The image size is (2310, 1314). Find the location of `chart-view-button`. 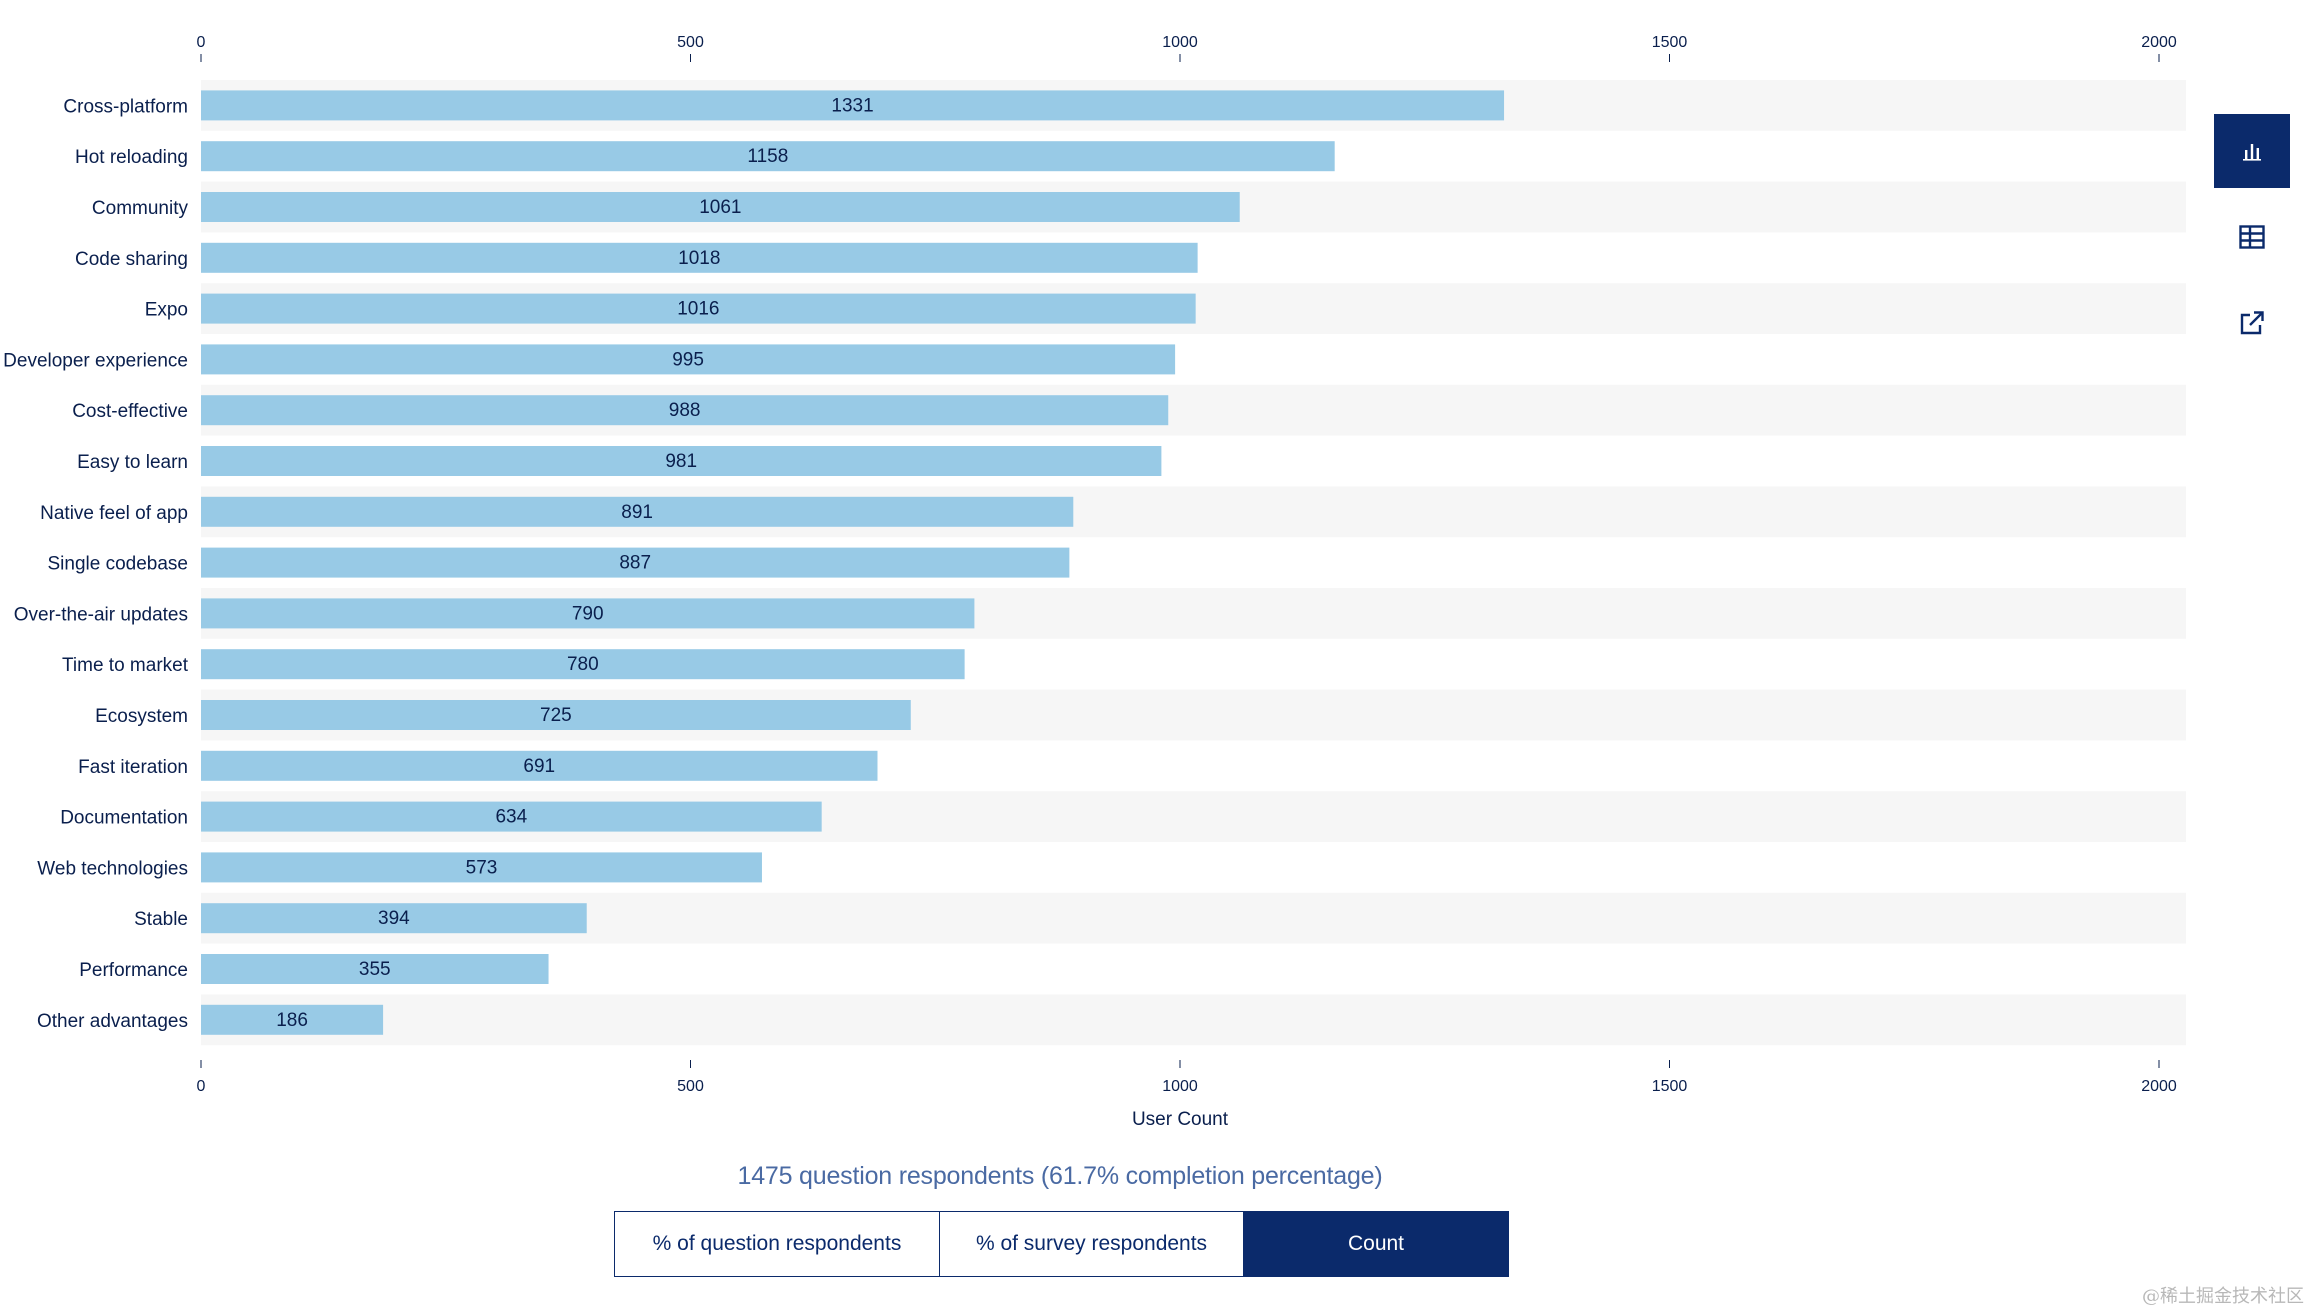

chart-view-button is located at coordinates (2252, 151).